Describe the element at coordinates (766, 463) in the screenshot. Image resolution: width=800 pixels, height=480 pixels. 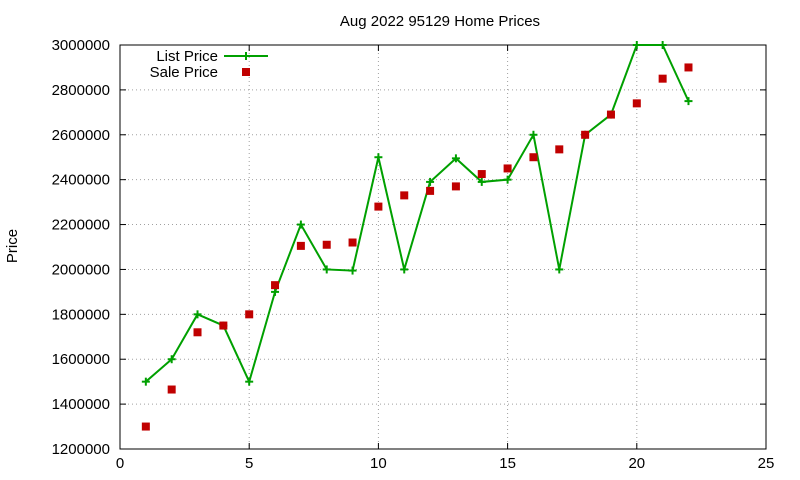
I see `x-tick-label: 25` at that location.